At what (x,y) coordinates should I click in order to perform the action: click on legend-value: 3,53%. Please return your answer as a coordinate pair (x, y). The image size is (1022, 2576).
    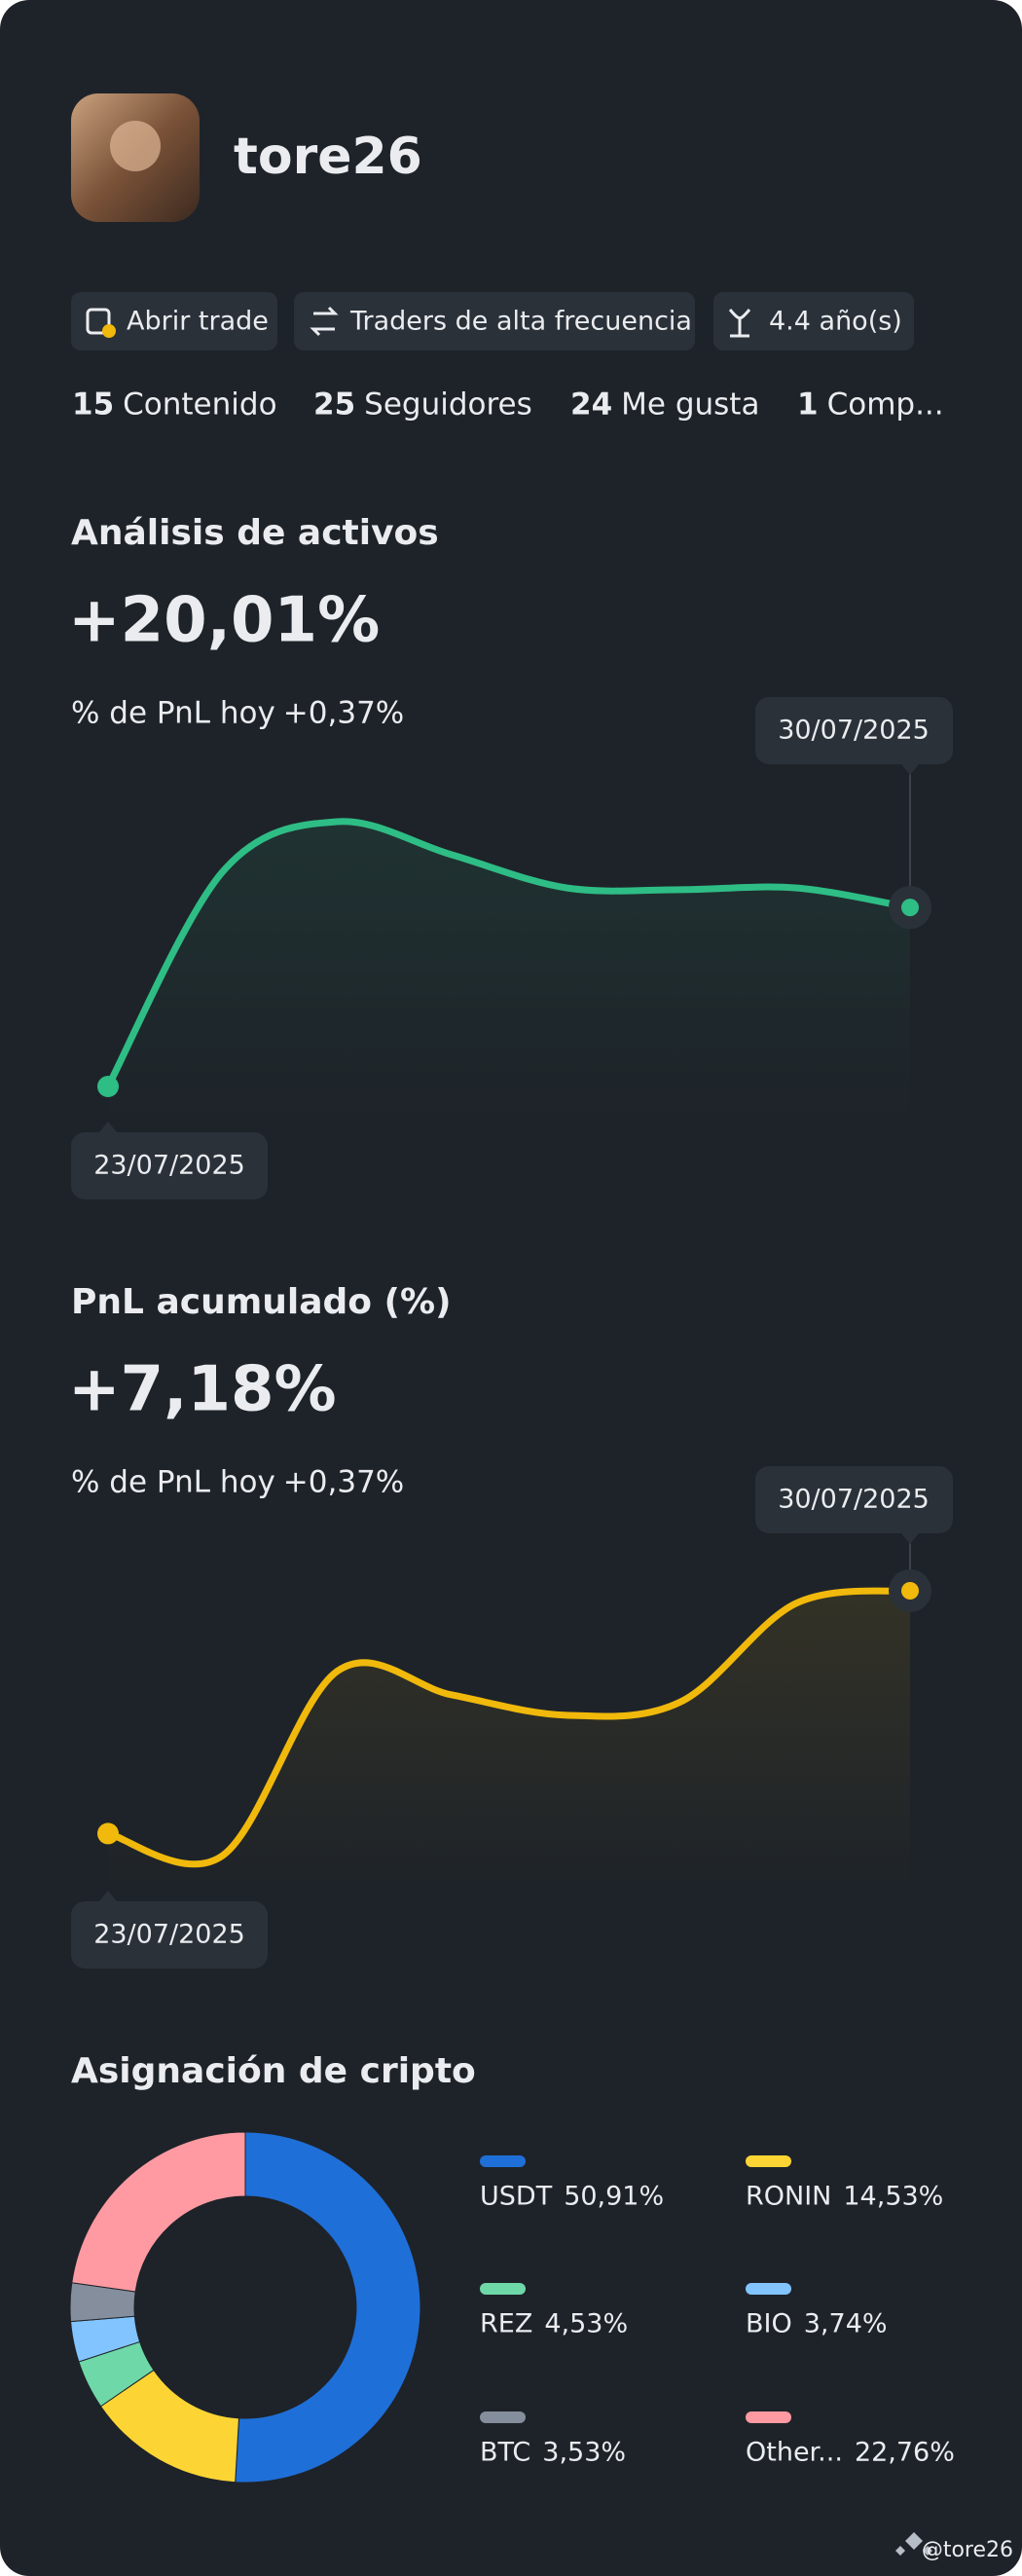
    Looking at the image, I should click on (584, 2453).